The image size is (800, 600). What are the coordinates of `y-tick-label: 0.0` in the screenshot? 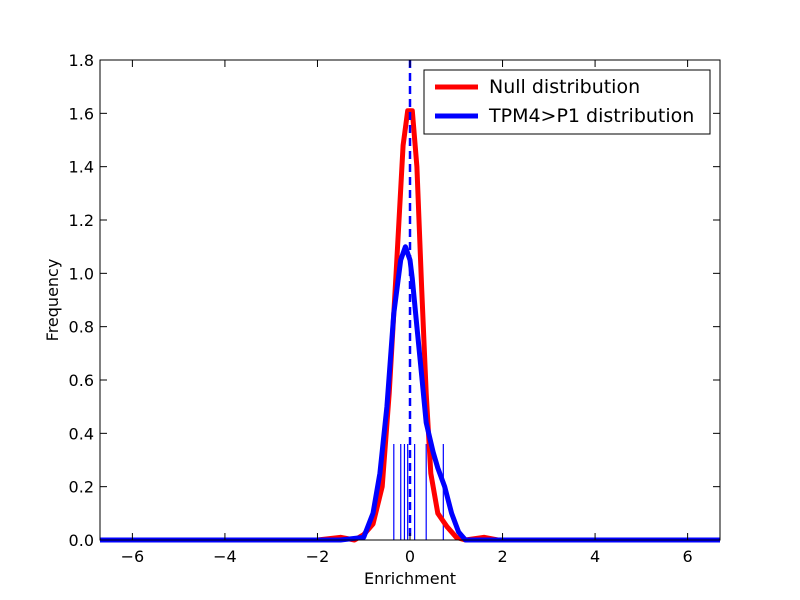 It's located at (81, 540).